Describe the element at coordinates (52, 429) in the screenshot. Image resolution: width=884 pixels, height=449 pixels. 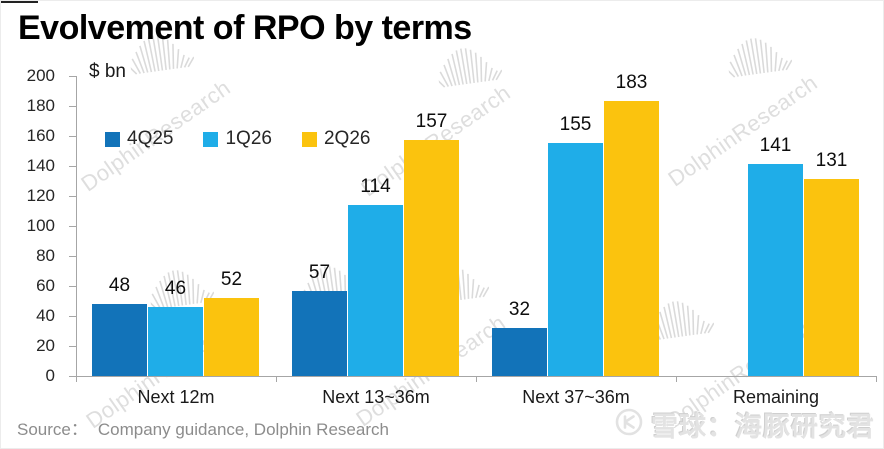
I see `source-label: Source：` at that location.